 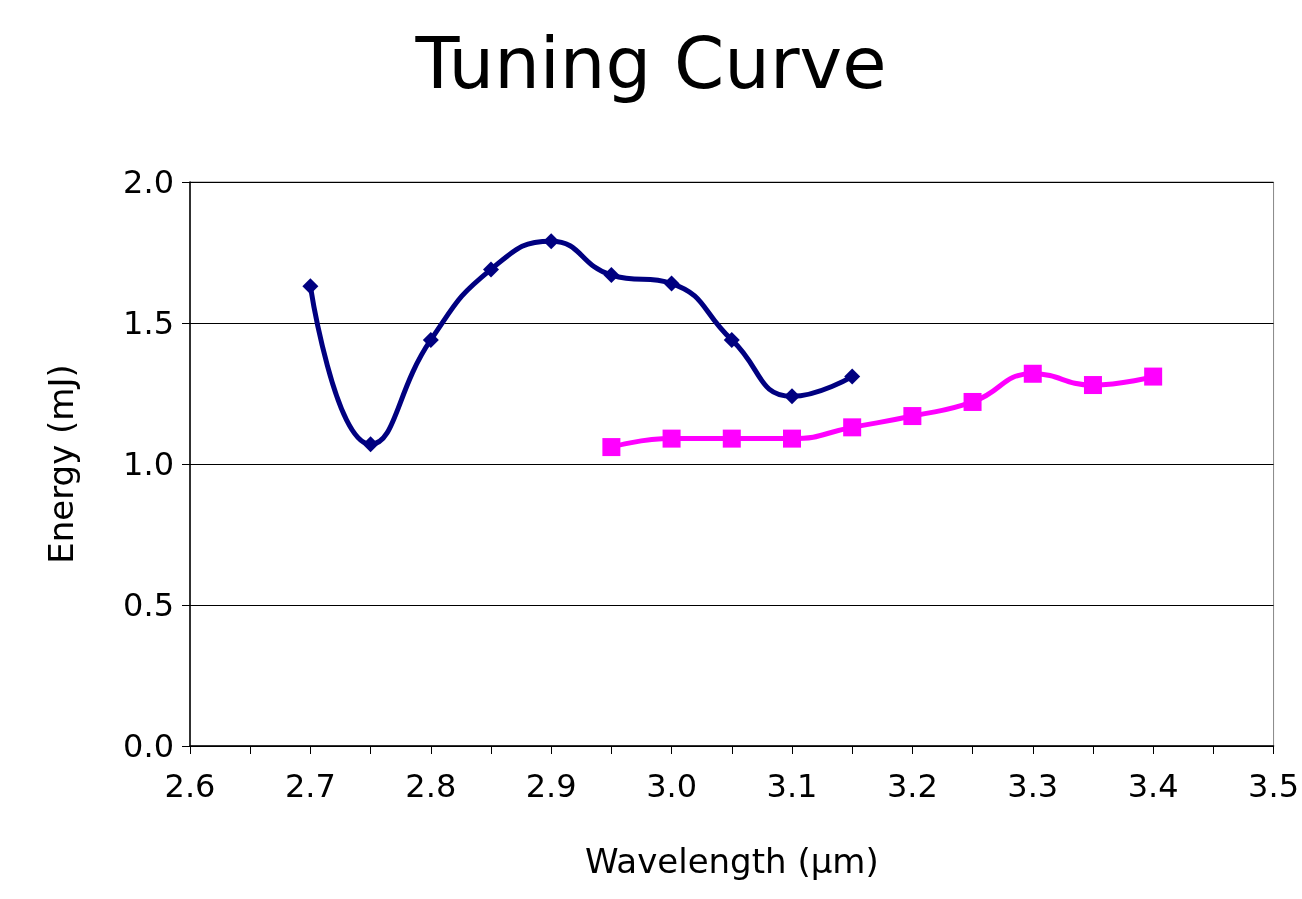 I want to click on x-tick-label: 2.8, so click(x=431, y=786).